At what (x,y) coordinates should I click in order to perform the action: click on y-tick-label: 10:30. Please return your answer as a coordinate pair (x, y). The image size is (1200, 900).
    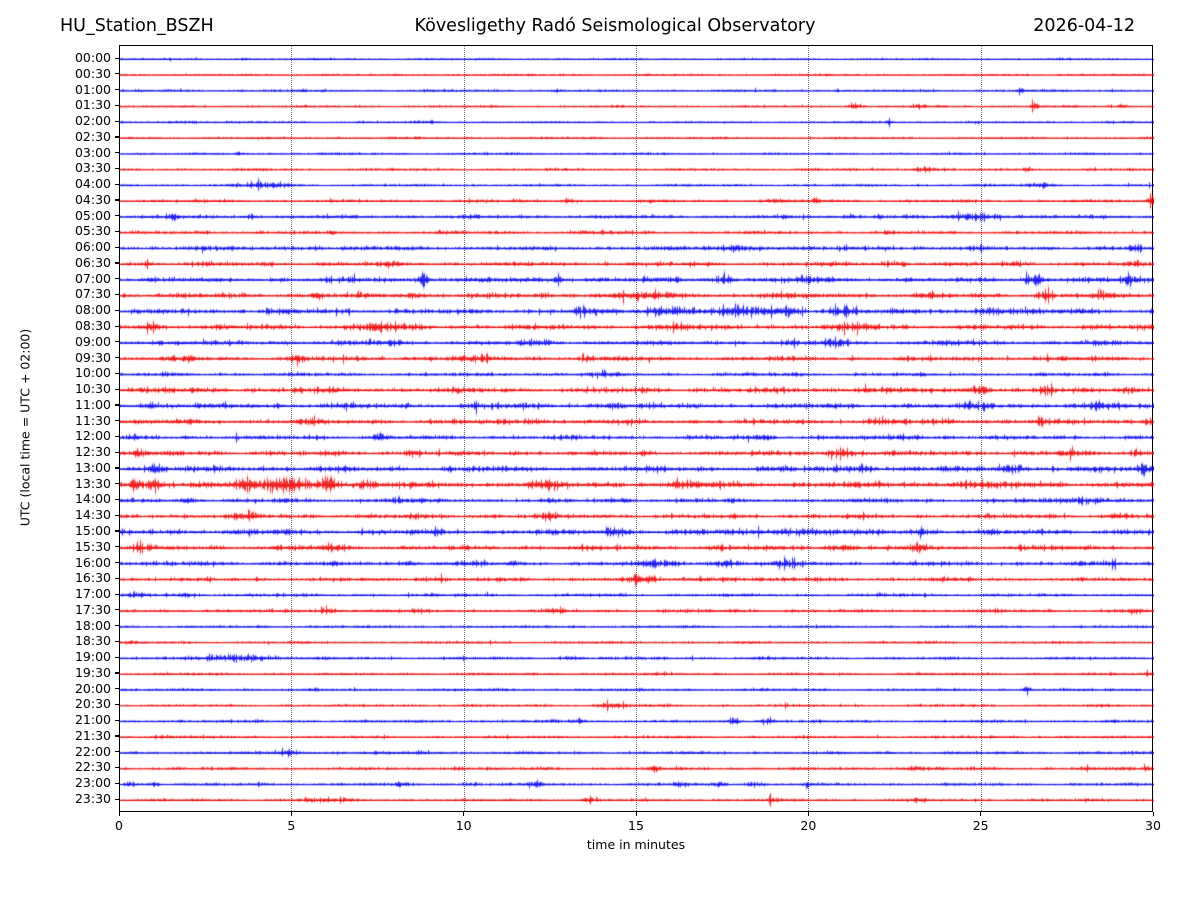
    Looking at the image, I should click on (92, 389).